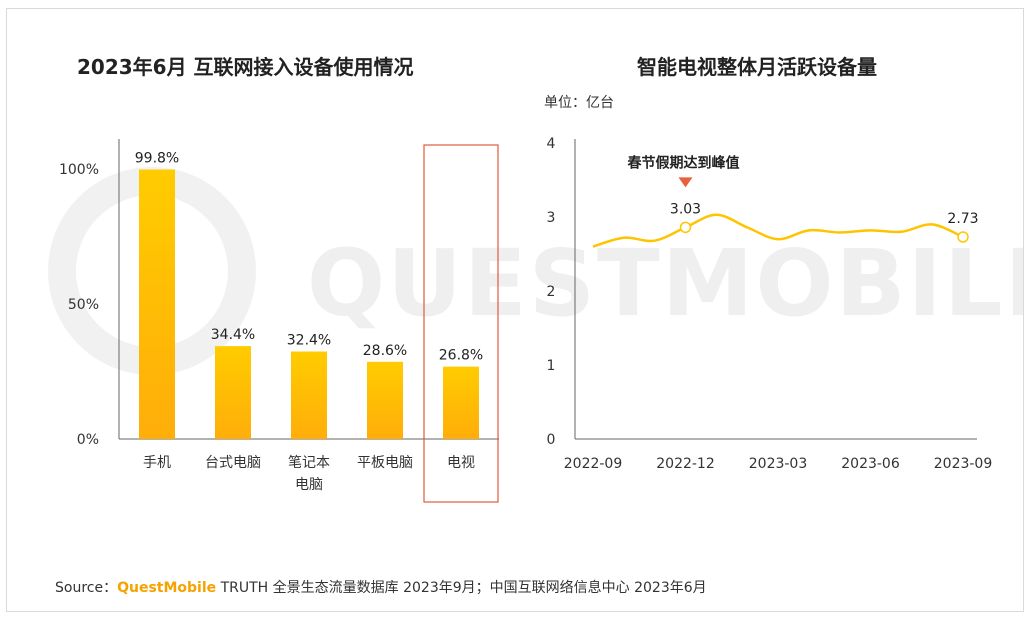  I want to click on line-chart-title: 智能电视整体月活跃设备量, so click(757, 67).